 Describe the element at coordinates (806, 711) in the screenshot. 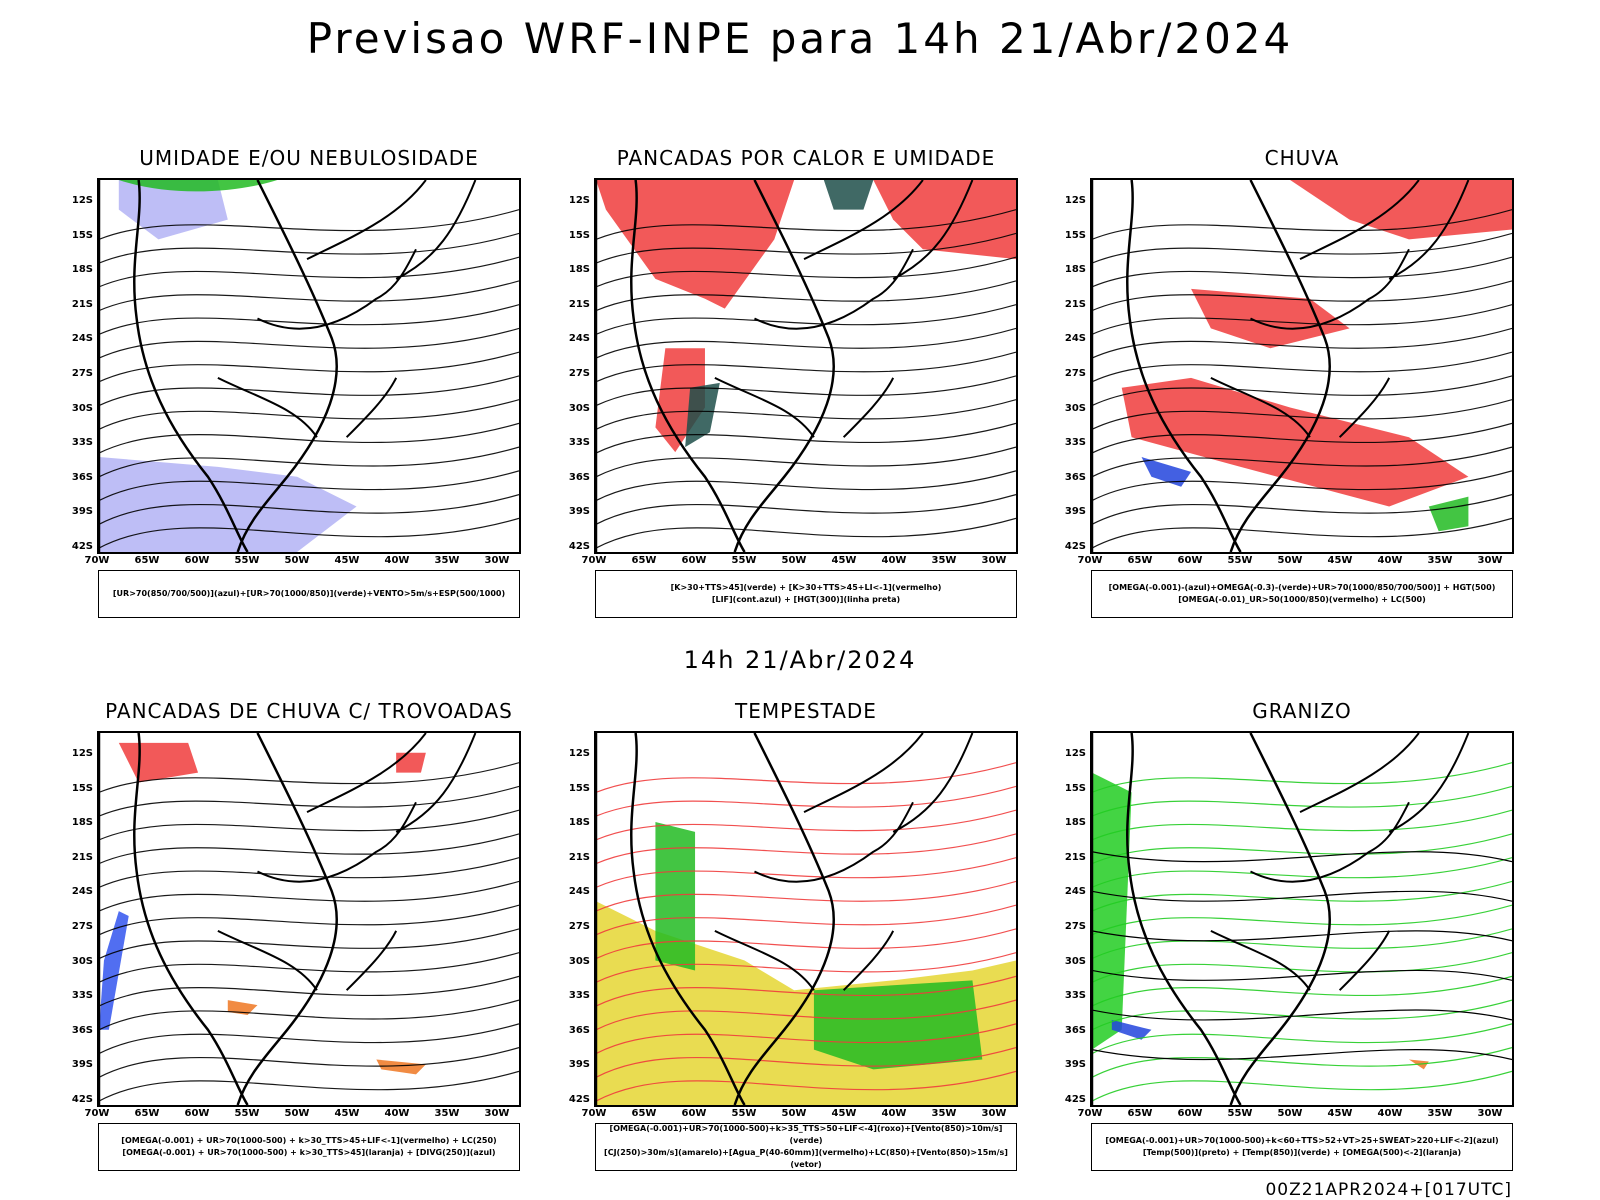

I see `panel-title: TEMPESTADE` at that location.